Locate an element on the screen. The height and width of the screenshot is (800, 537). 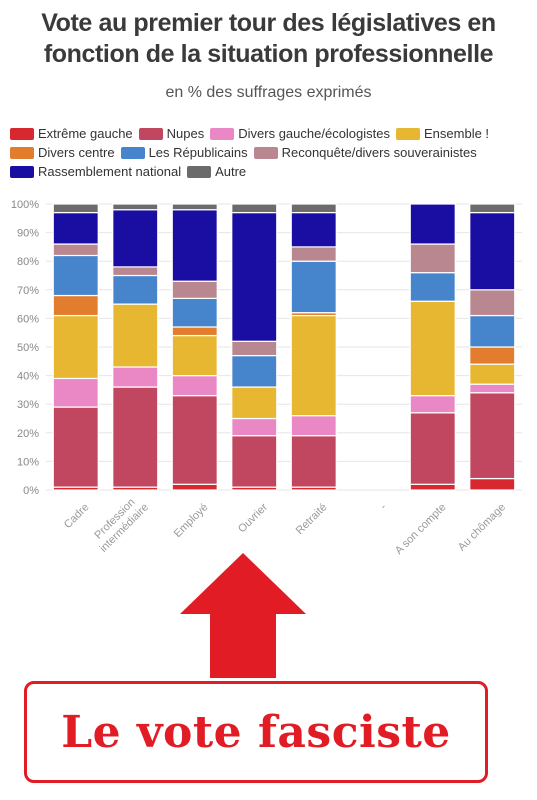
up-arrow-shape is located at coordinates (243, 615).